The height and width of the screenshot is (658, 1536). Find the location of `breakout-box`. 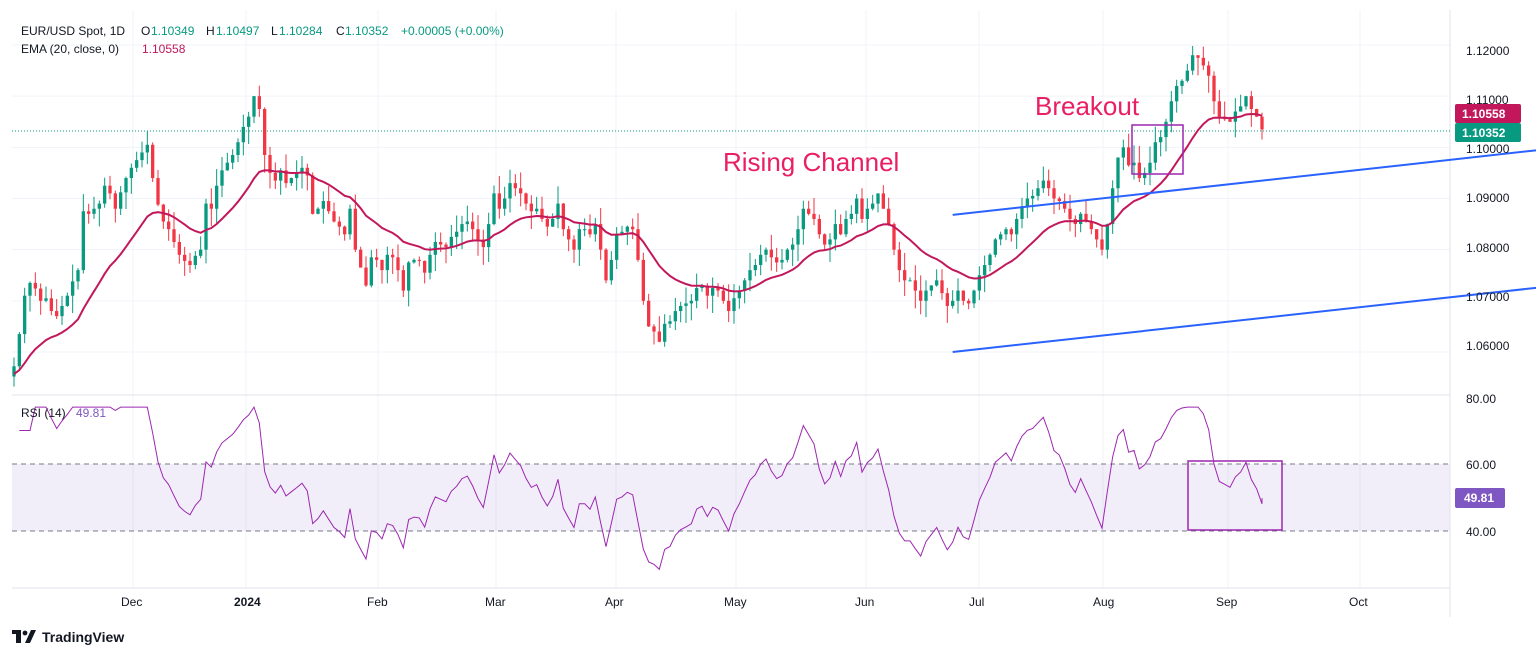

breakout-box is located at coordinates (1157, 149).